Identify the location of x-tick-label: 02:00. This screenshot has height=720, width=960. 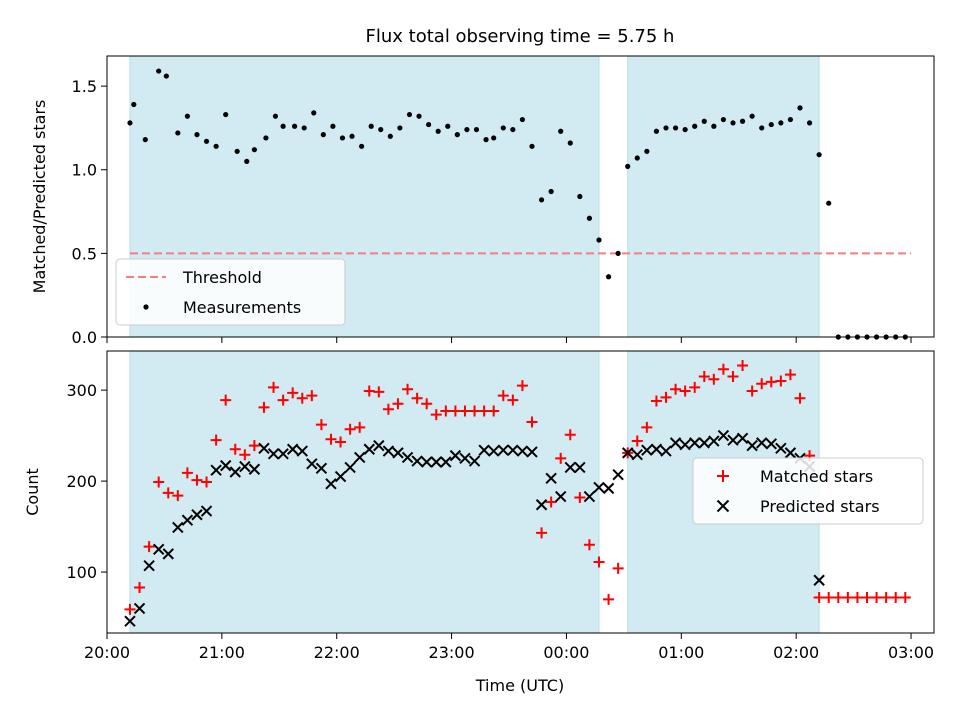
(796, 652).